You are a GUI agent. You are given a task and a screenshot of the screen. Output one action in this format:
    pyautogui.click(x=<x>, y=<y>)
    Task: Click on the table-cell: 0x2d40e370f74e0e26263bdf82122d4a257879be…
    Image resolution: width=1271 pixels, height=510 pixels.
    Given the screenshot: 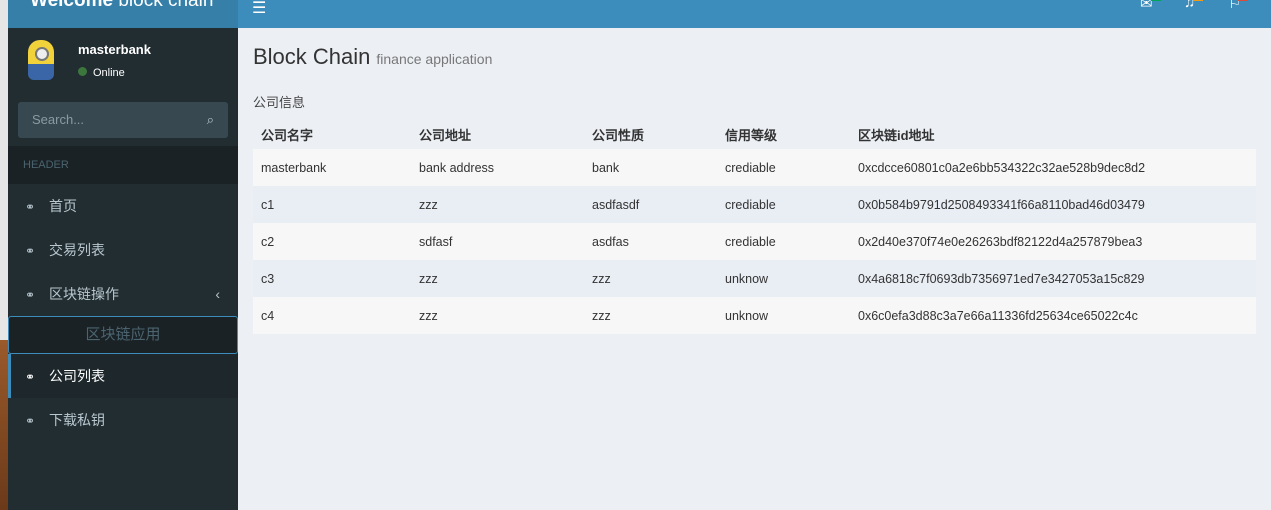 What is the action you would take?
    pyautogui.click(x=1053, y=241)
    